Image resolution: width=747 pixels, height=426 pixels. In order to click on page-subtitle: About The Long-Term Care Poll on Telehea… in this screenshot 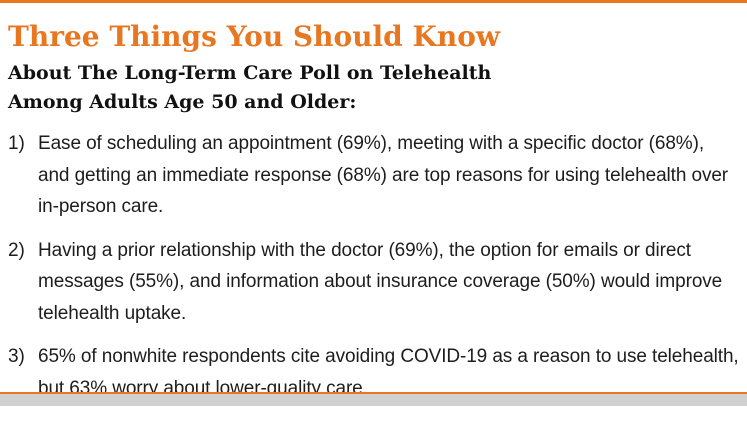, I will do `click(249, 88)`.